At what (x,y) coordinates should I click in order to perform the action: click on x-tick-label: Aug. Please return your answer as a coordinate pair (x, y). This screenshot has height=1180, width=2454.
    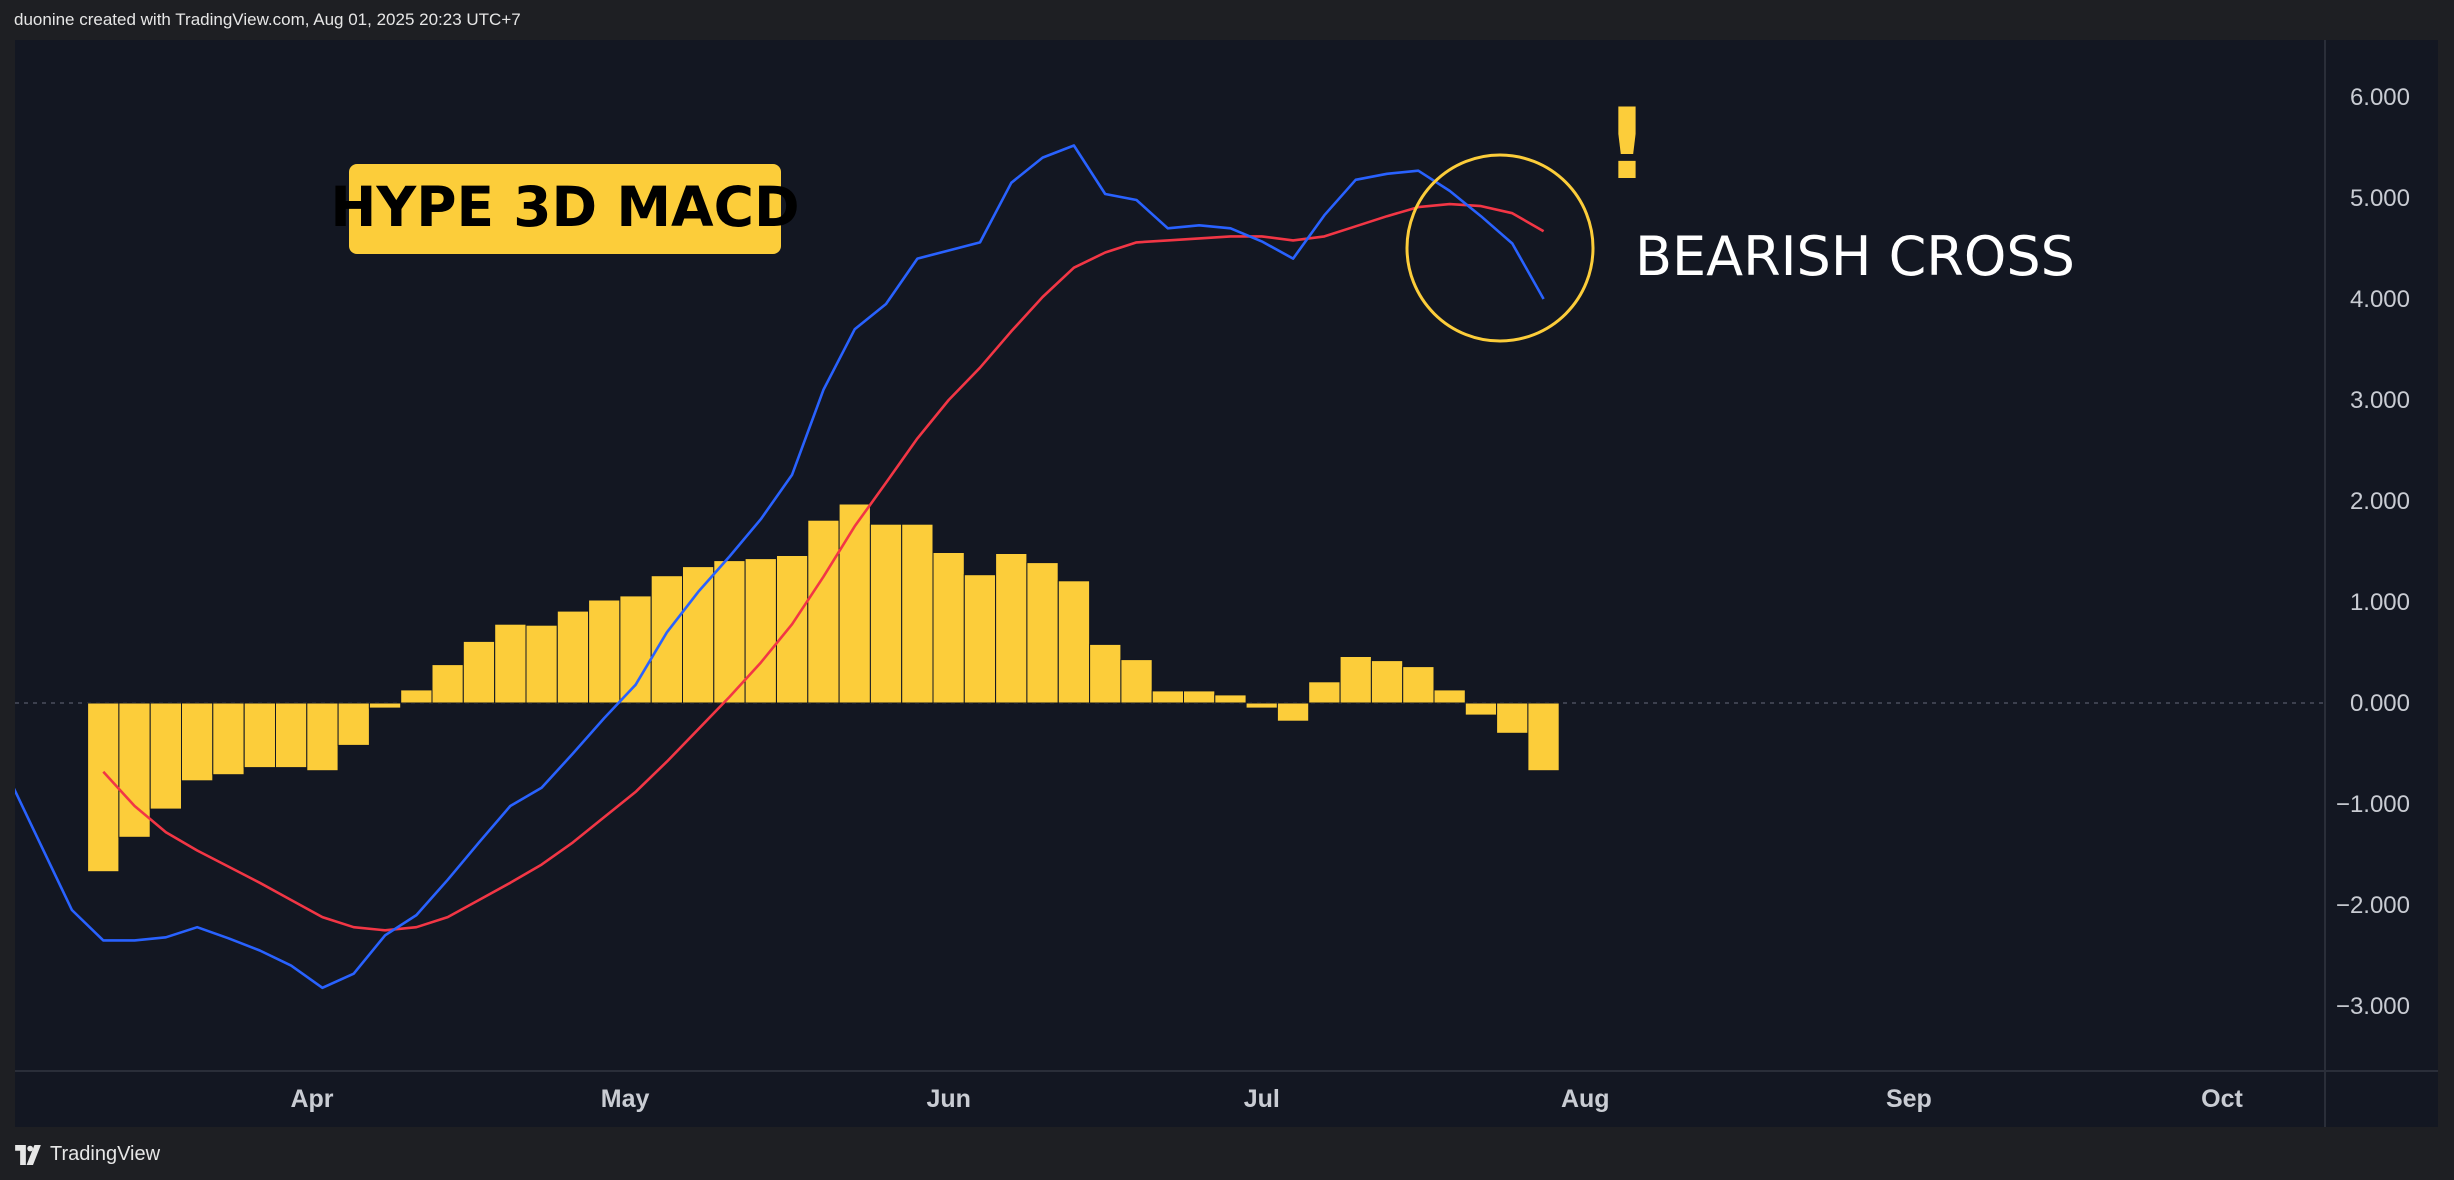
    Looking at the image, I should click on (1585, 1099).